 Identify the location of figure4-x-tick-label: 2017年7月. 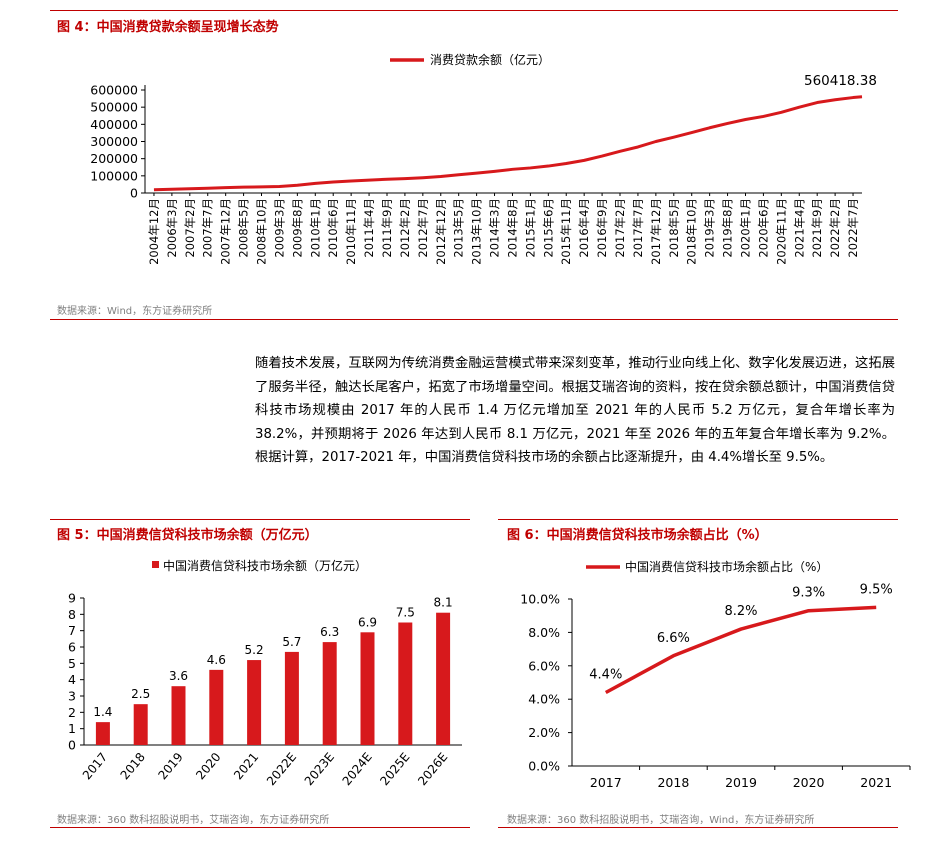
(638, 228).